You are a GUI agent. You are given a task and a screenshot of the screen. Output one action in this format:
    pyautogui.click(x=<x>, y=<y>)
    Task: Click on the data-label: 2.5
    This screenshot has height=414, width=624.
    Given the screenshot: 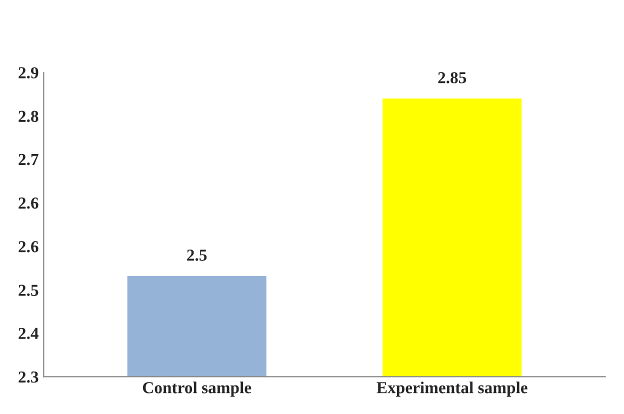 What is the action you would take?
    pyautogui.click(x=197, y=255)
    